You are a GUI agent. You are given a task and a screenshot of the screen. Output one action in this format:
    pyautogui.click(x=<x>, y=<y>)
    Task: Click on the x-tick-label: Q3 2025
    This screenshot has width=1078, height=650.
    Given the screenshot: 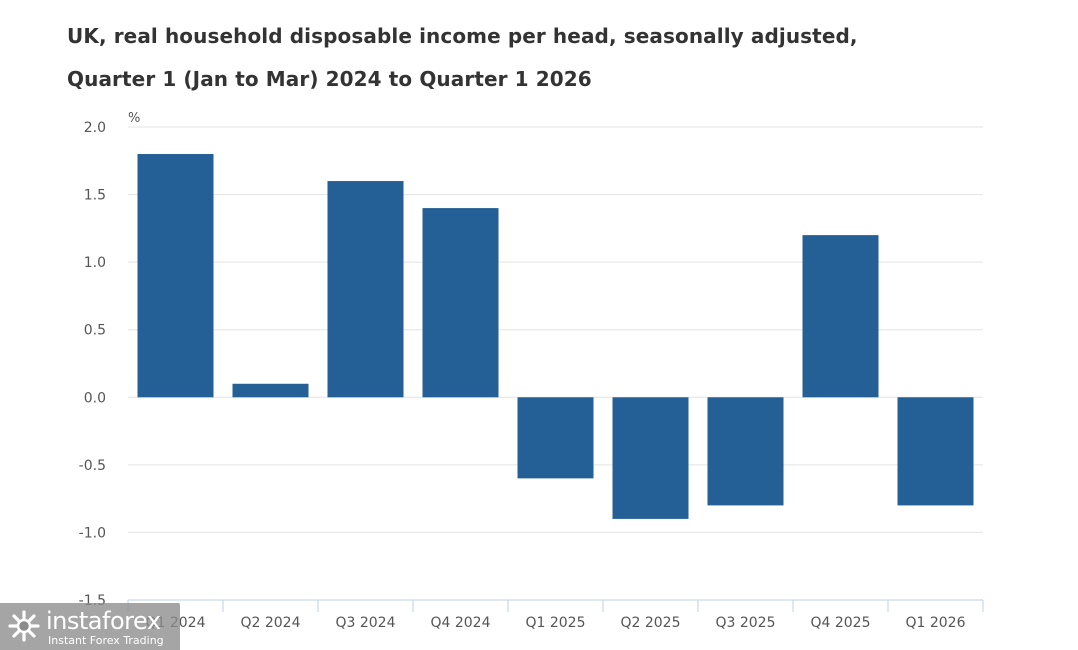 What is the action you would take?
    pyautogui.click(x=745, y=623)
    